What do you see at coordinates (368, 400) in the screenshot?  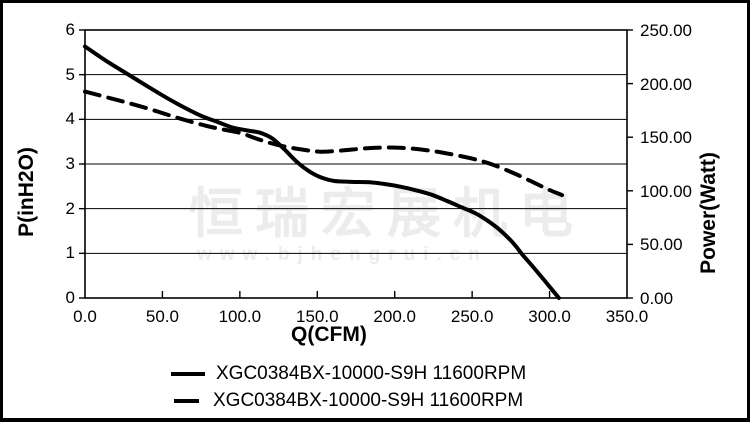 I see `legend-label-power: XGC0384BX-10000-S9H 11600RPM` at bounding box center [368, 400].